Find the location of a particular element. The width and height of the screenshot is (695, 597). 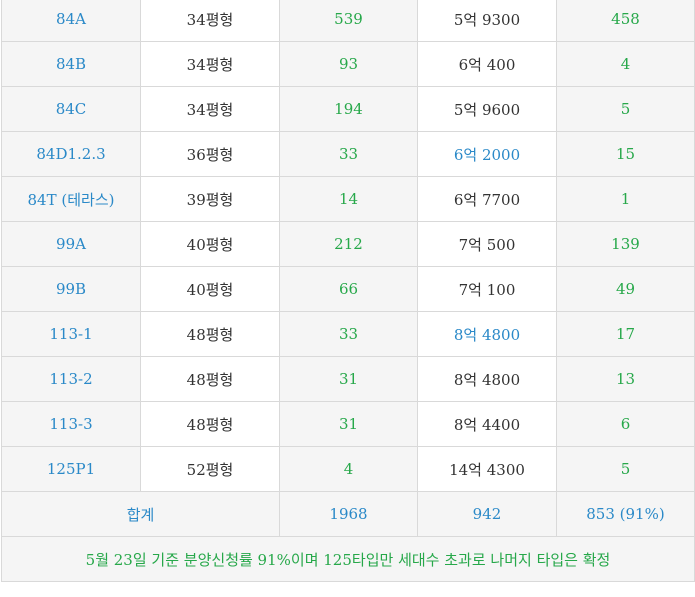

total-supply-cell: 1968 is located at coordinates (348, 514).